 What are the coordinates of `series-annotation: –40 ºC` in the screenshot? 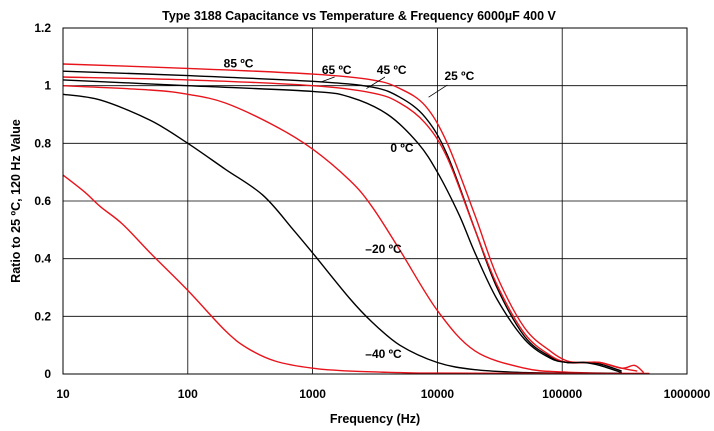 It's located at (383, 354).